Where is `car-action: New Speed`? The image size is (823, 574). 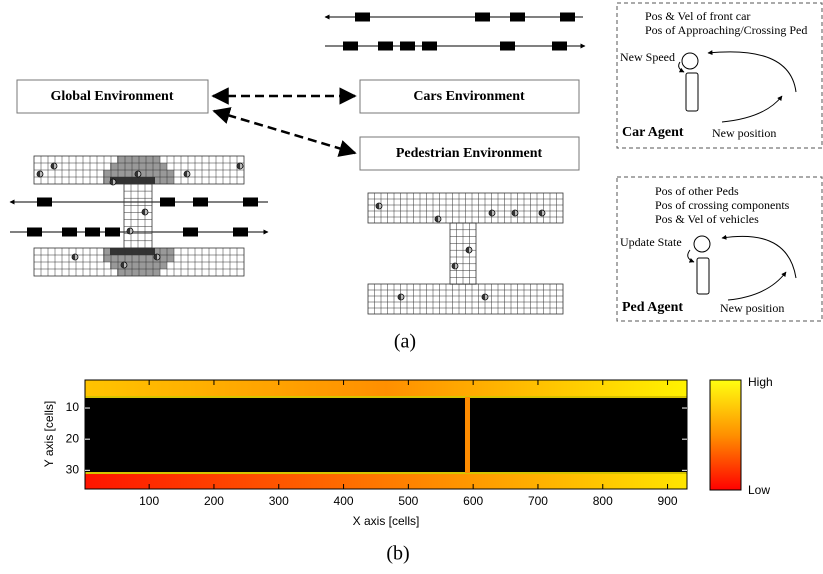 car-action: New Speed is located at coordinates (647, 57).